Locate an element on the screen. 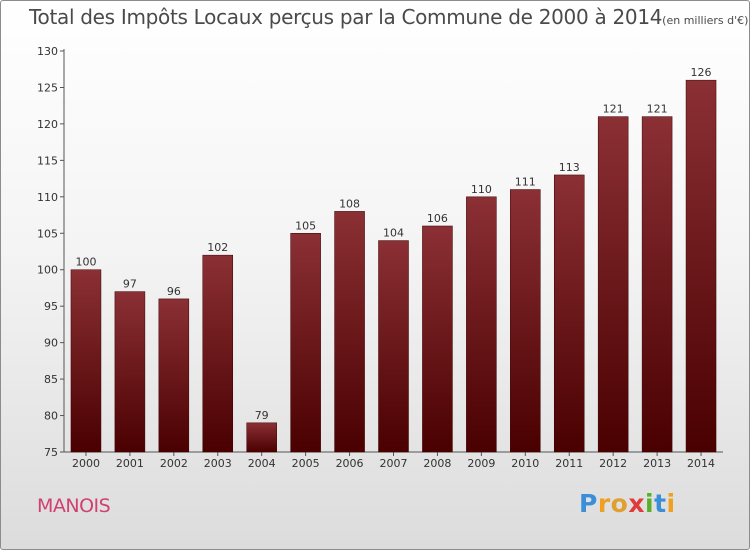 The height and width of the screenshot is (550, 750). y-tick-label: 105 is located at coordinates (47, 233).